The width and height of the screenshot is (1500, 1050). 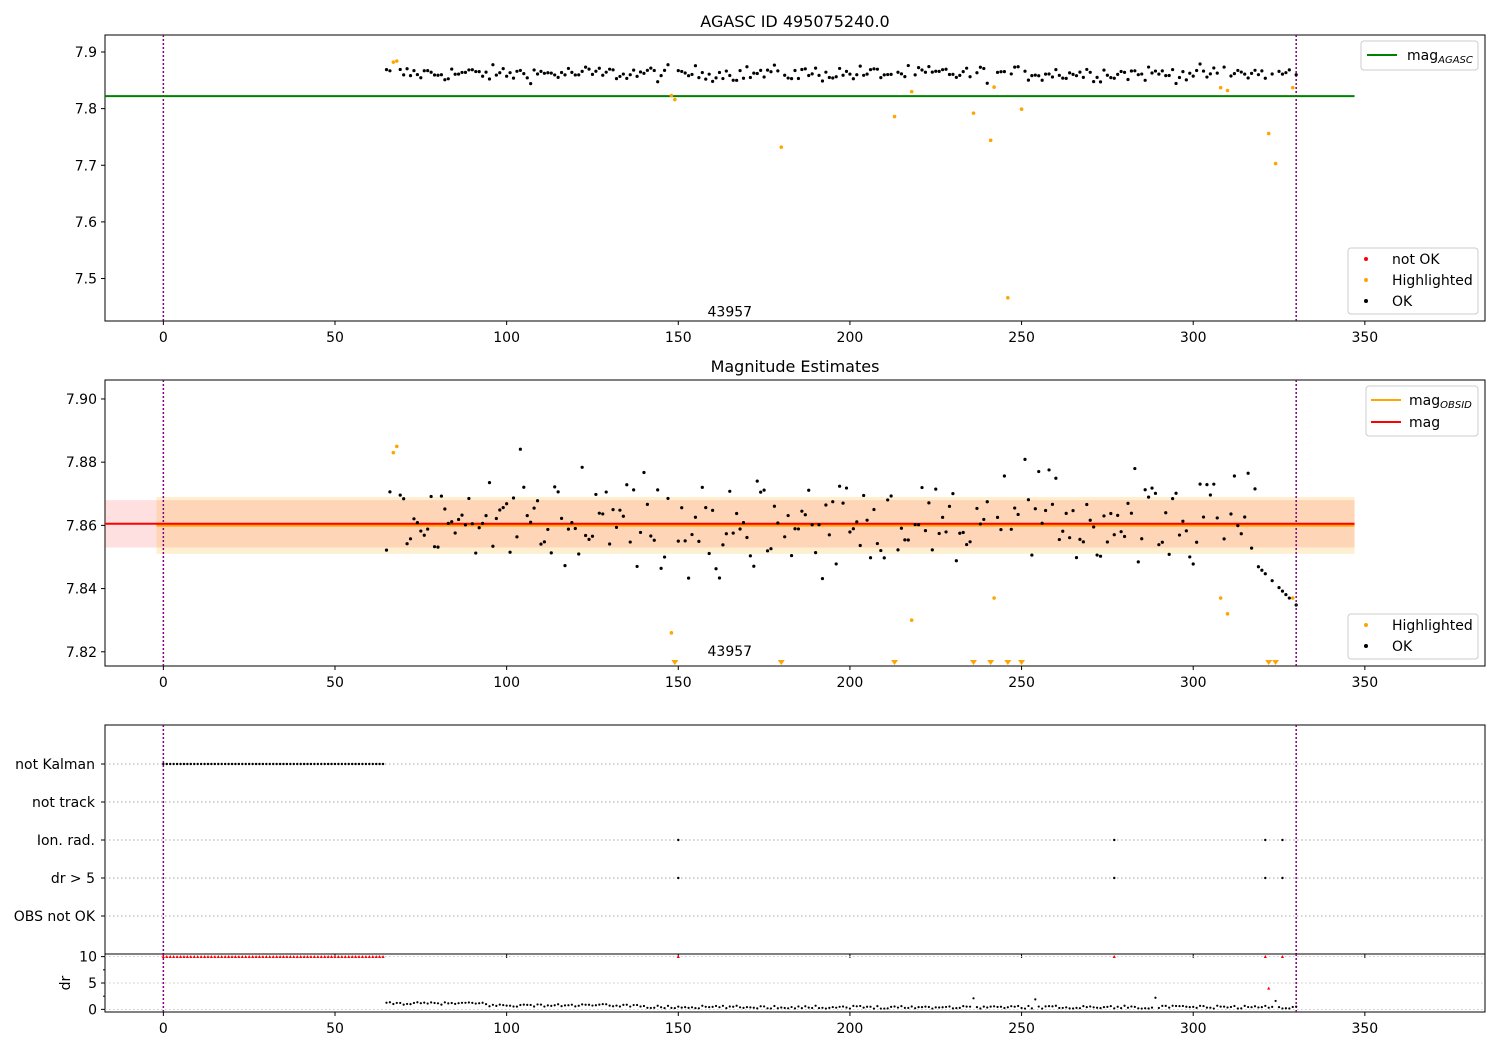 I want to click on x-tick-label: 250, so click(x=1021, y=338).